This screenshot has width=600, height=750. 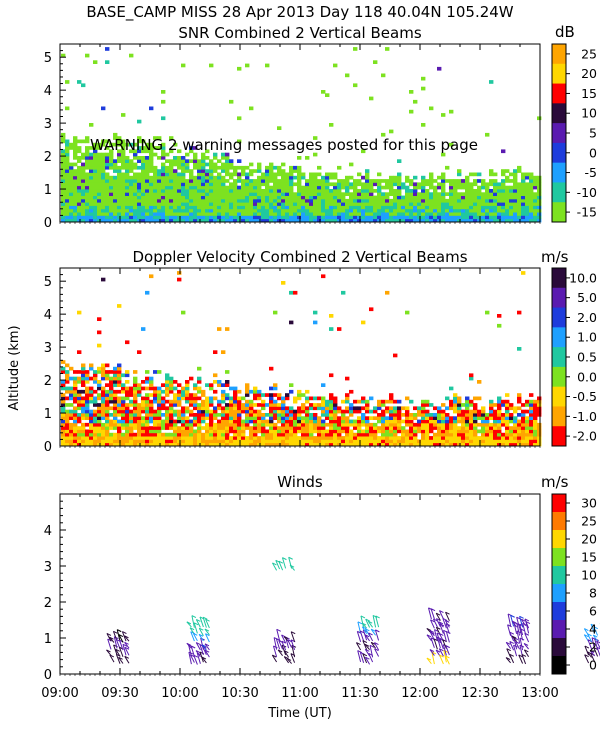 What do you see at coordinates (585, 416) in the screenshot?
I see `colorbar-label: -1.0` at bounding box center [585, 416].